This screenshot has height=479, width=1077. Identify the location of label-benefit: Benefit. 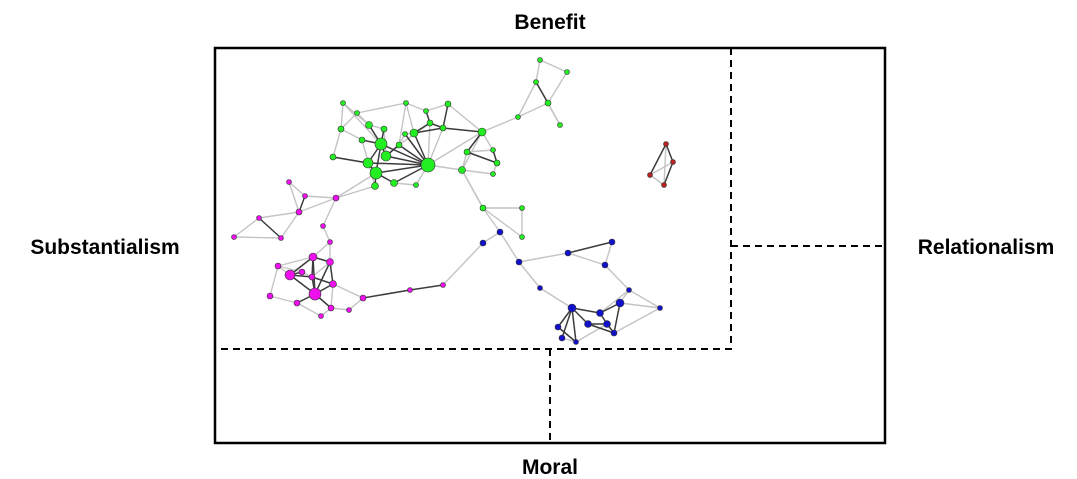
(549, 22).